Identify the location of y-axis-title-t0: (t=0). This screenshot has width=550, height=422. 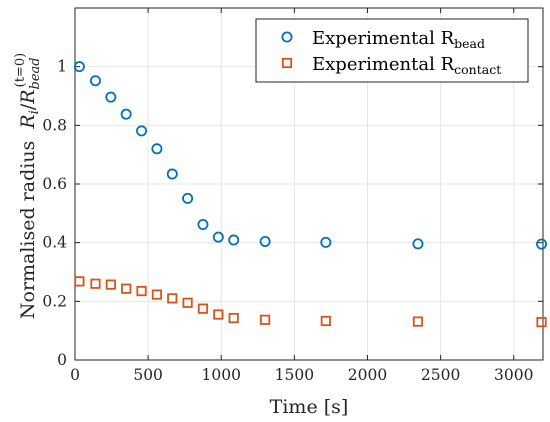
(20, 70).